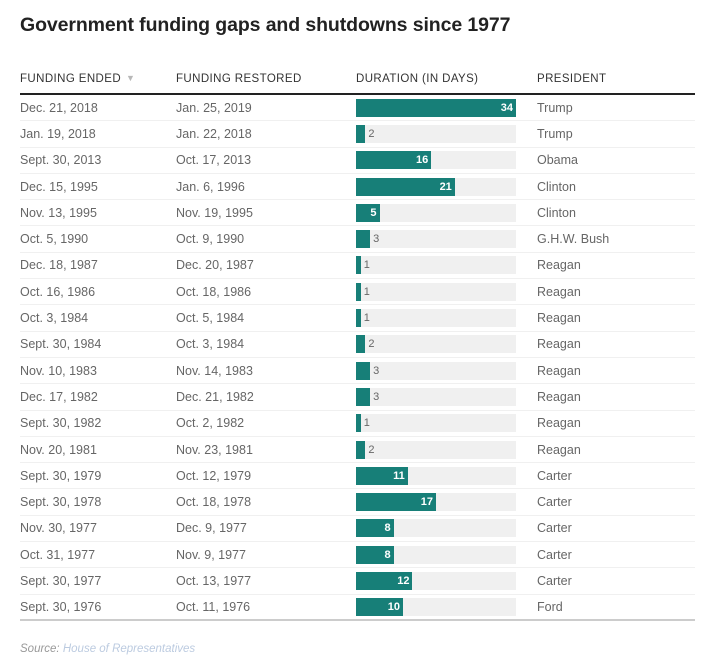 The image size is (711, 668). Describe the element at coordinates (214, 449) in the screenshot. I see `cell-funding-restored: Nov. 23, 1981` at that location.